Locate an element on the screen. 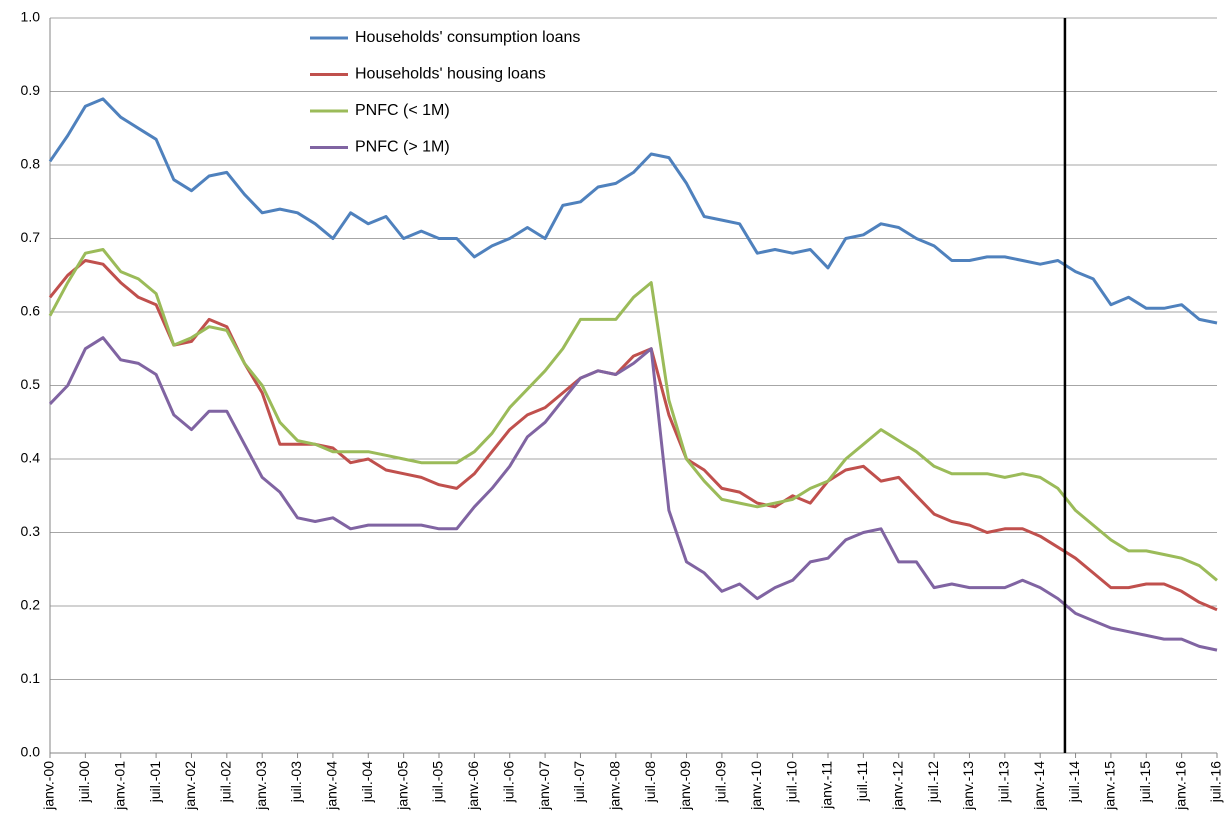 The width and height of the screenshot is (1225, 821). x-tick-label: janv.-16 is located at coordinates (1180, 786).